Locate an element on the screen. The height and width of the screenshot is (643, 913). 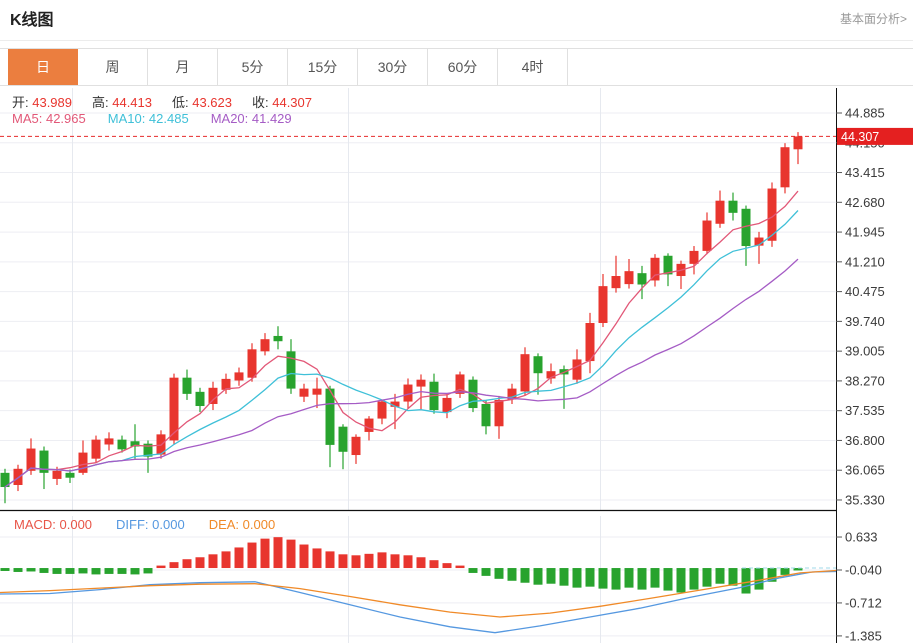
tab-day: 日 is located at coordinates (43, 67).